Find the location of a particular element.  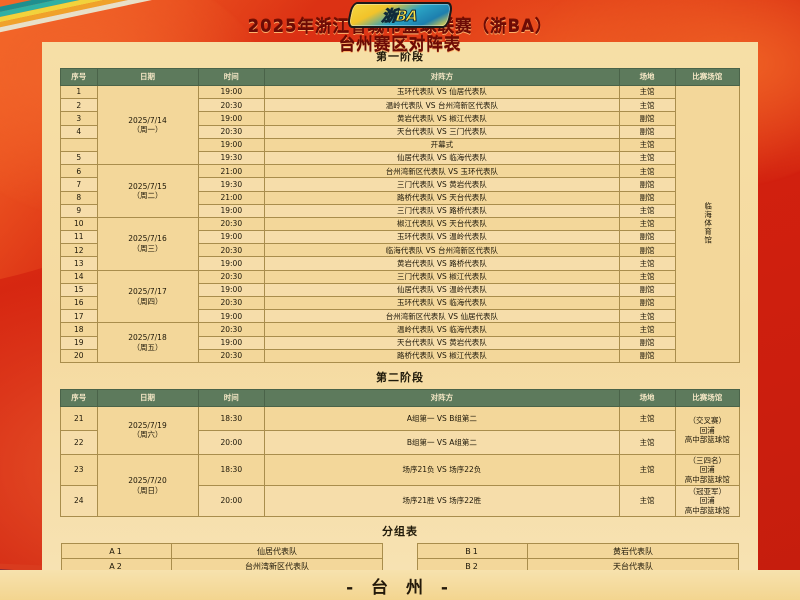

stage1-row: 19 19:00 天台代表队 VS 黄岩代表队 副馆 is located at coordinates (400, 342).